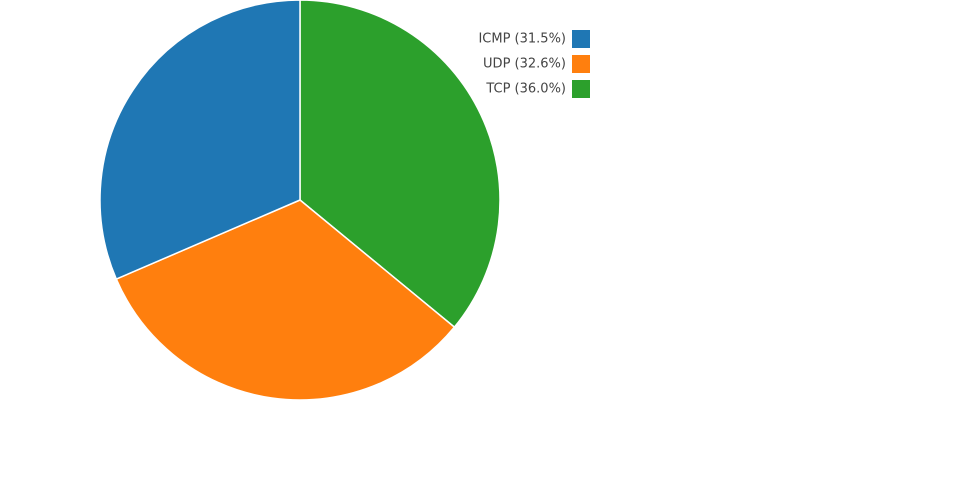 This screenshot has height=500, width=960. Describe the element at coordinates (522, 39) in the screenshot. I see `legend-label: ICMP (31.5%)` at that location.